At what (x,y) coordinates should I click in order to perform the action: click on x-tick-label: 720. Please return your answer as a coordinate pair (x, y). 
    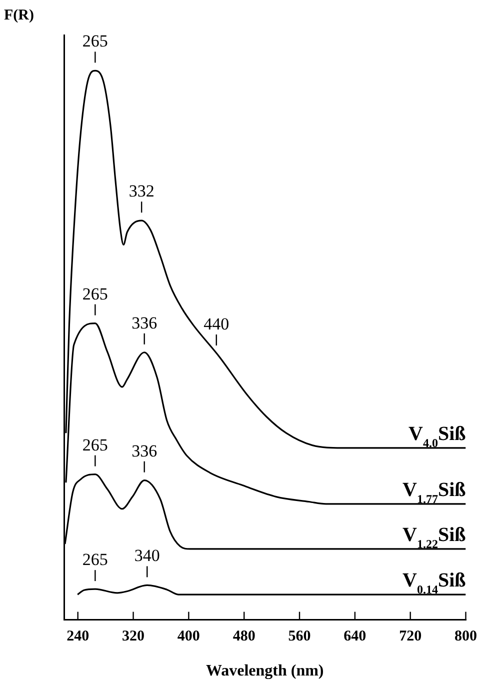
    Looking at the image, I should click on (410, 636).